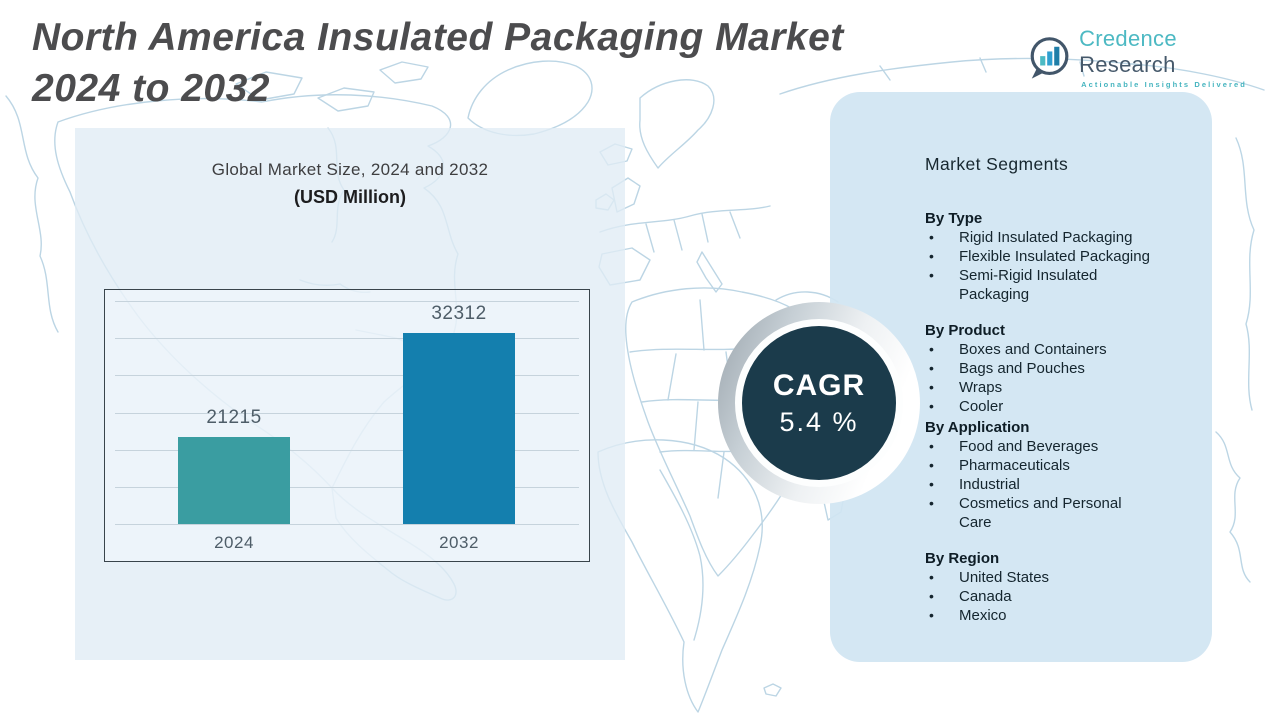 This screenshot has height=713, width=1267. I want to click on segment-item: Canada, so click(1041, 596).